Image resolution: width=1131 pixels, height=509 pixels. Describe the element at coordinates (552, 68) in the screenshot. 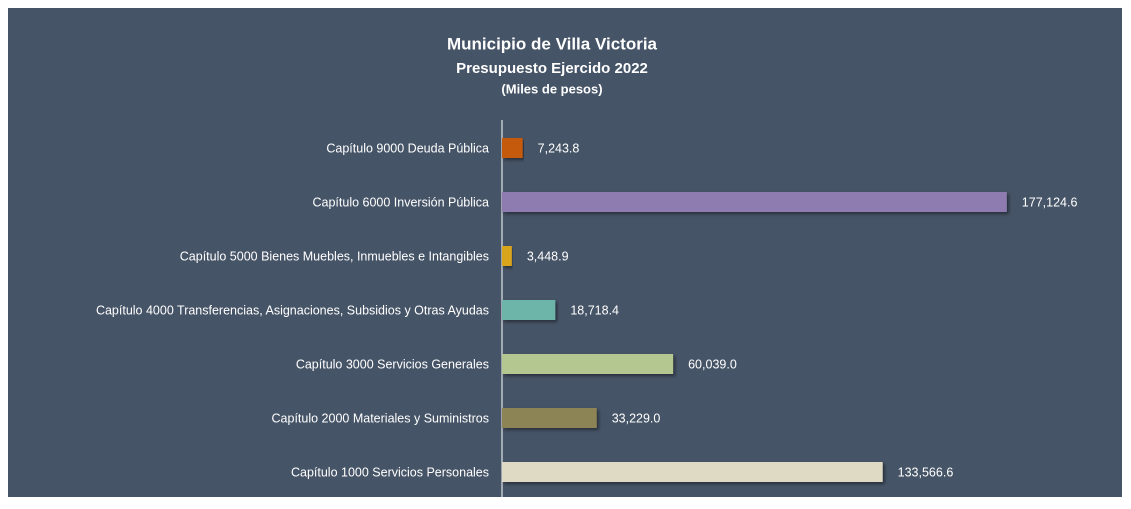

I see `chart-subtitle: Presupuesto Ejercido 2022` at that location.